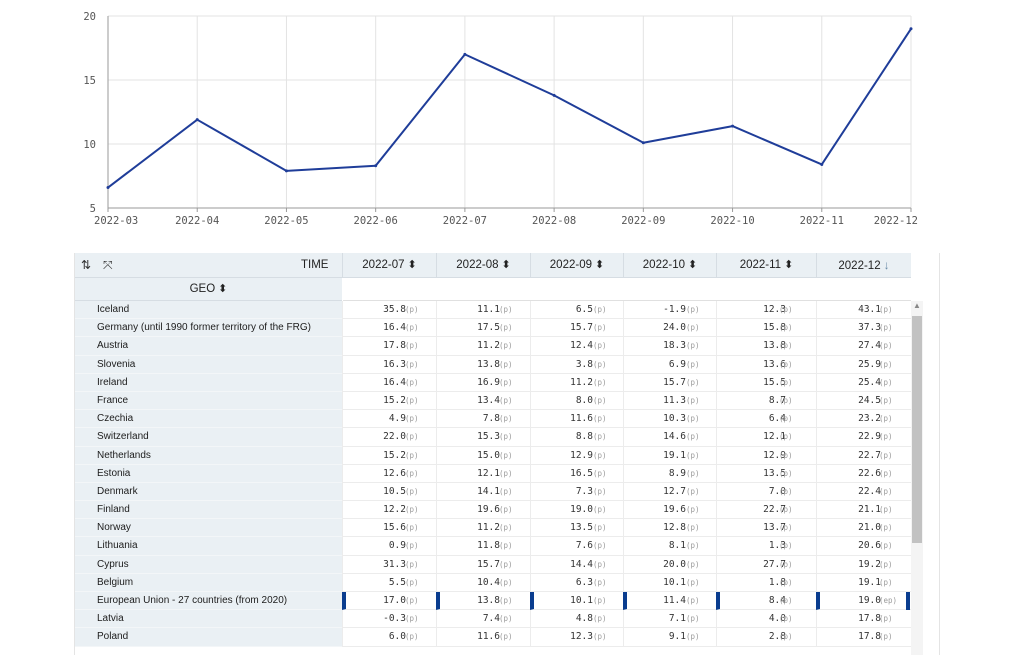  I want to click on table-cell: 13.8 (p), so click(483, 364).